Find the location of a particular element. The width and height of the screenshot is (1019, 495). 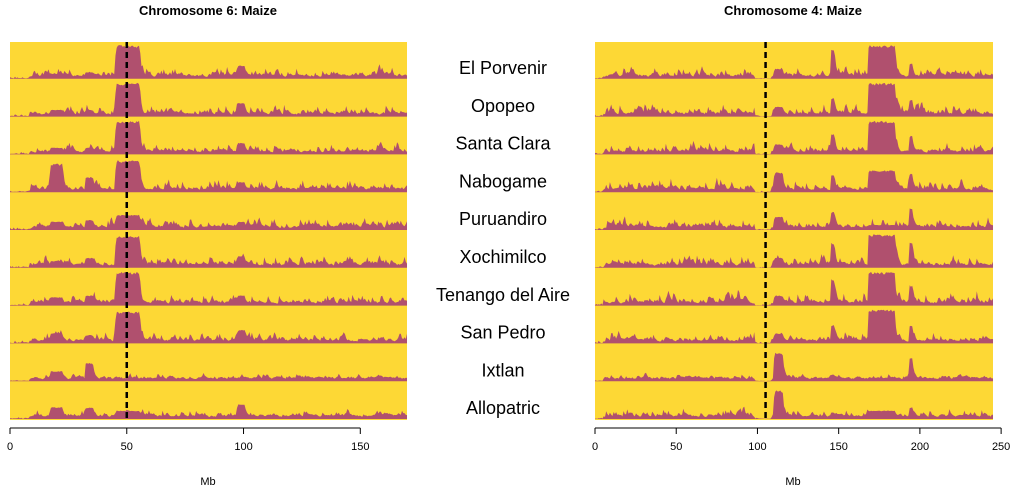

population-label: Ixtlan is located at coordinates (502, 370).